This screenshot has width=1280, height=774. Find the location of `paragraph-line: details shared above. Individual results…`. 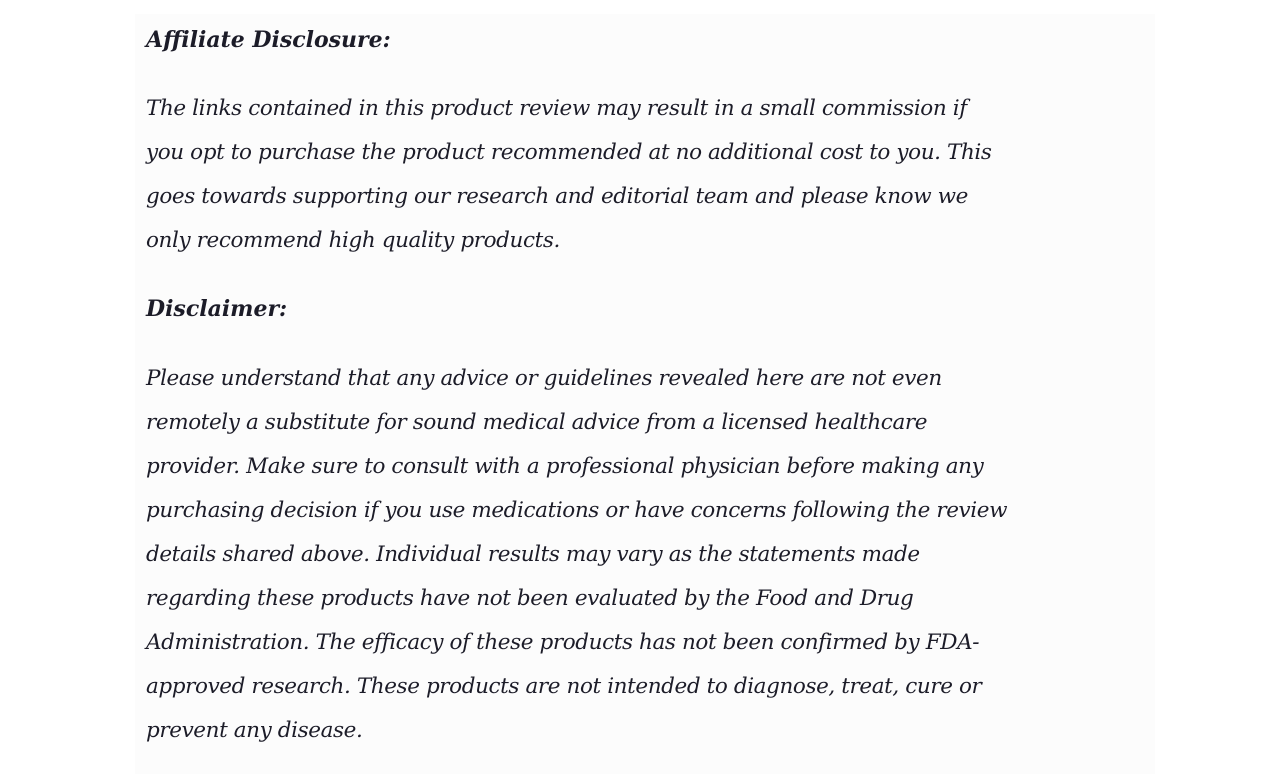

paragraph-line: details shared above. Individual results… is located at coordinates (533, 554).